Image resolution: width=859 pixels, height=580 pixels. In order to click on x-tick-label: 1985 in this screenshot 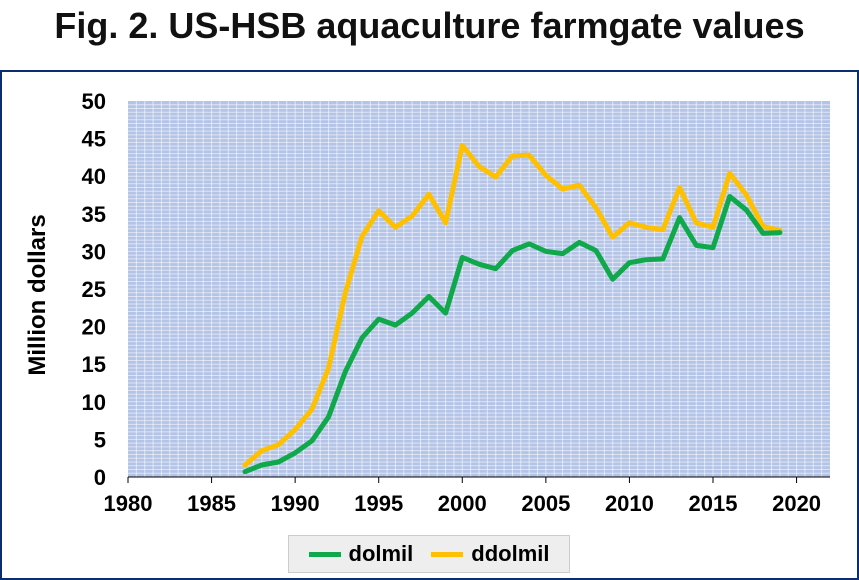, I will do `click(211, 503)`.